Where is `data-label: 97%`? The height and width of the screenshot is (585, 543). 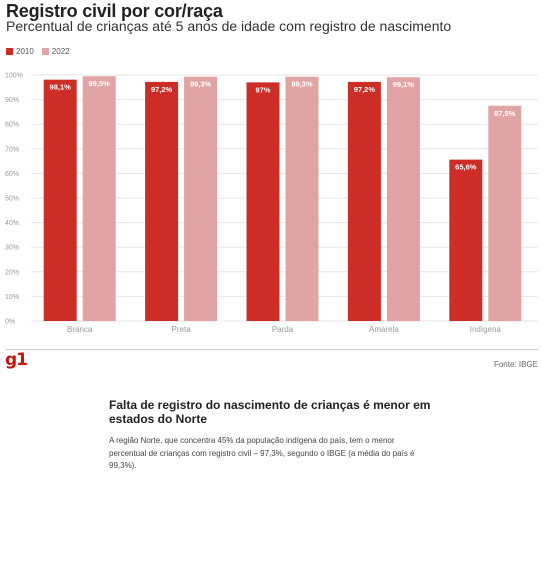
data-label: 97% is located at coordinates (262, 89).